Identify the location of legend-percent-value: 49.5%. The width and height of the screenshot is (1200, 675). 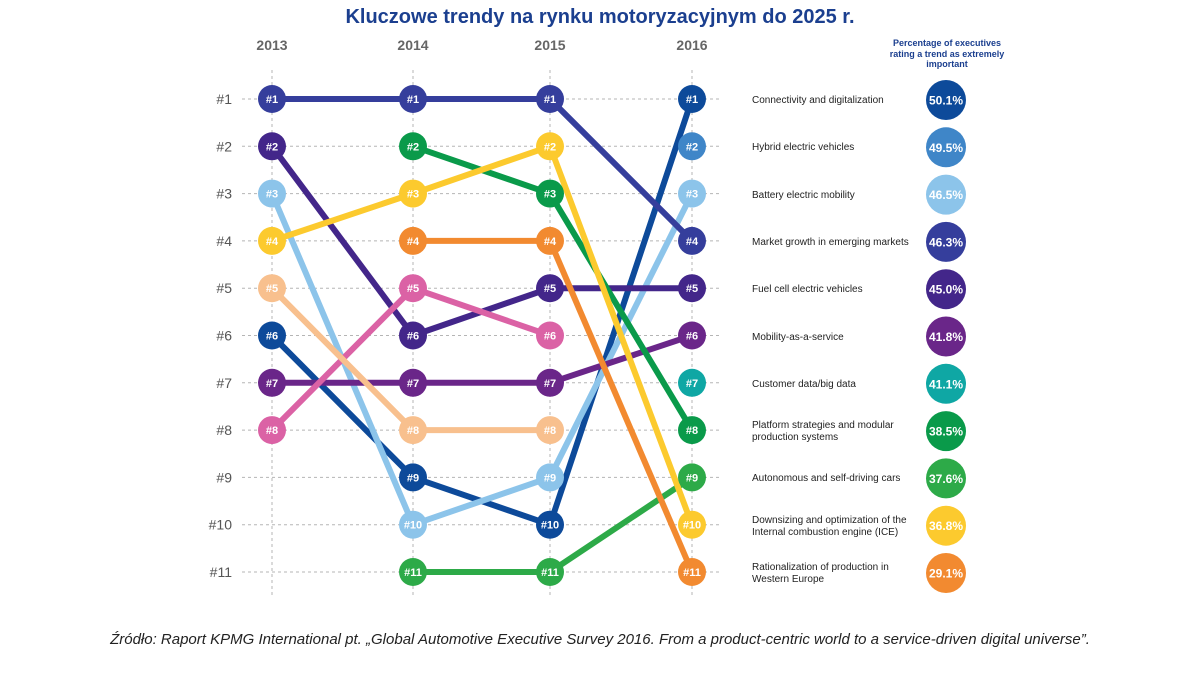
(946, 148).